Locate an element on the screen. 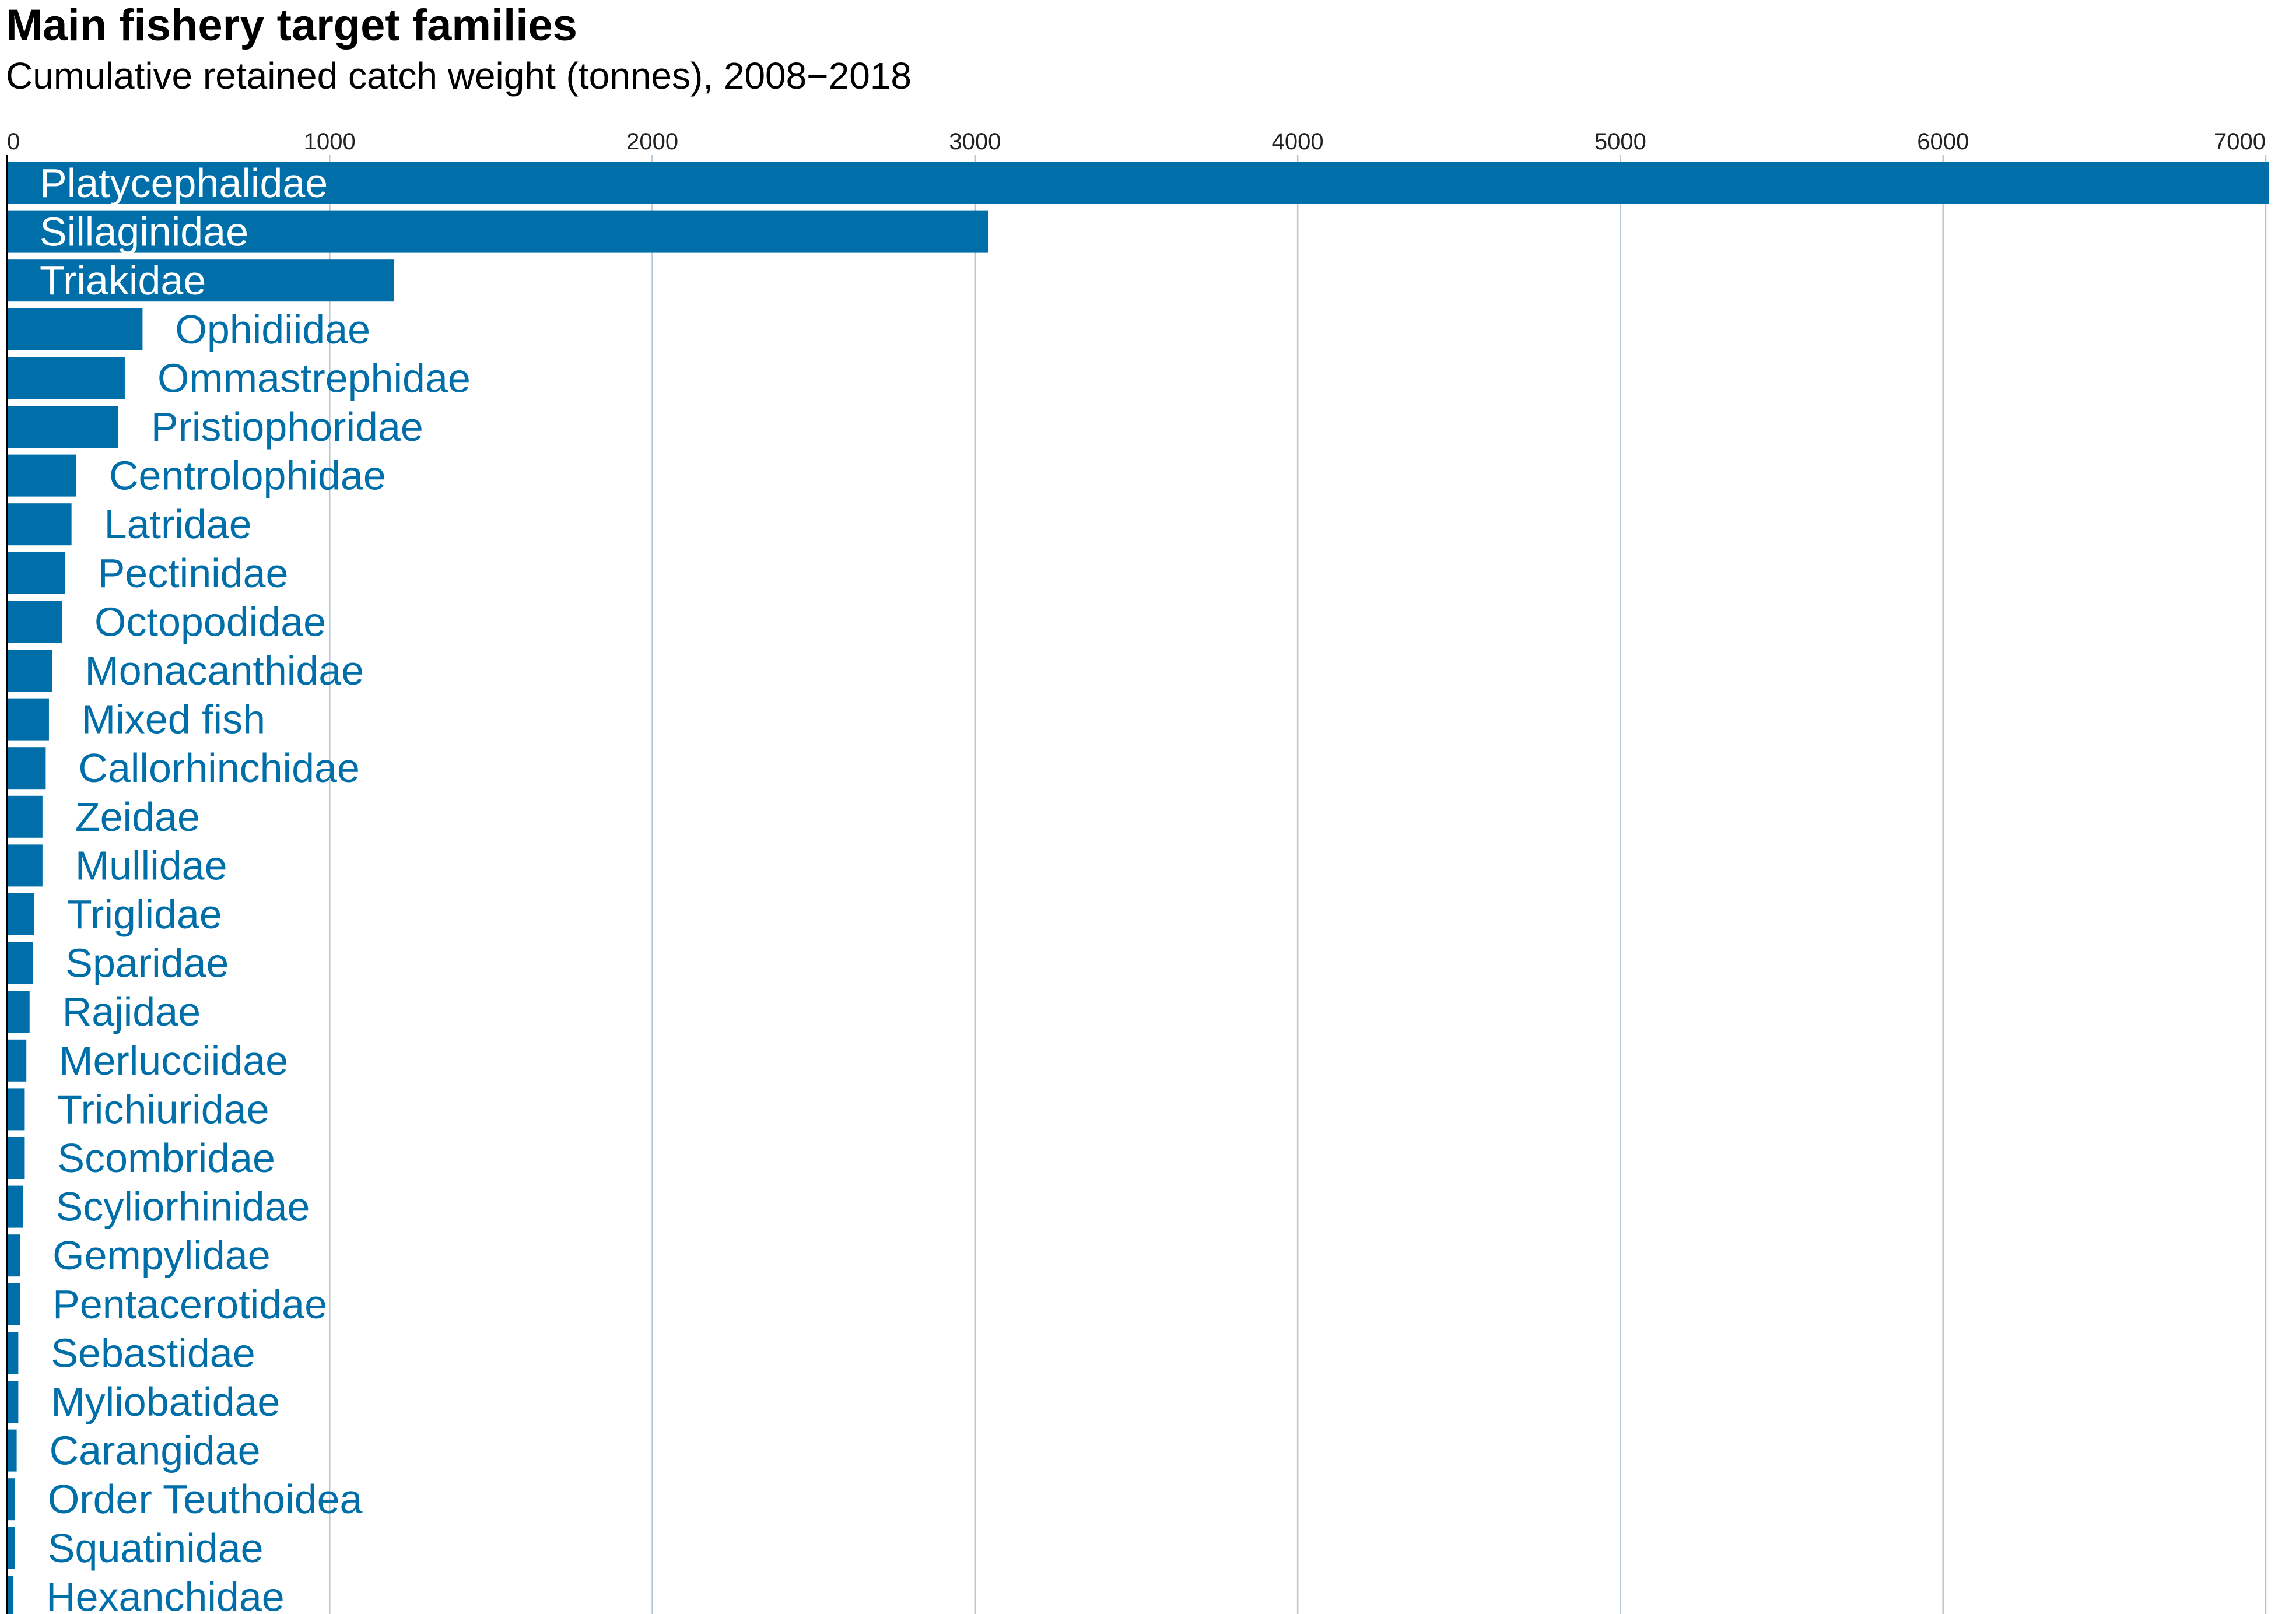 The image size is (2296, 1614). category-label: Triakidae is located at coordinates (123, 280).